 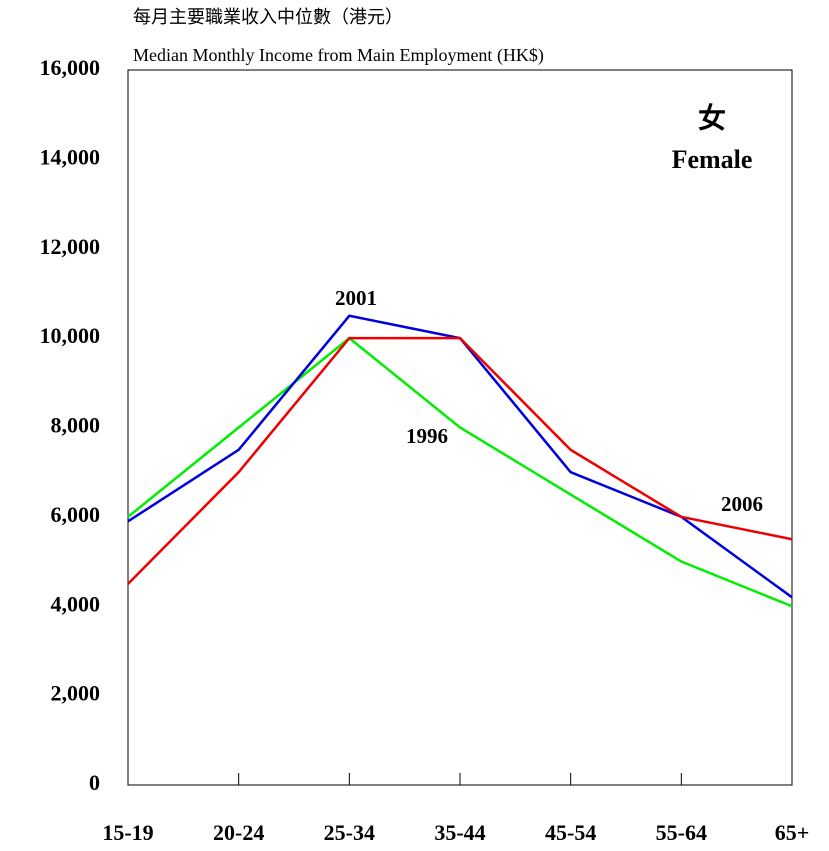 I want to click on x-tick-label: 15-19, so click(x=127, y=832).